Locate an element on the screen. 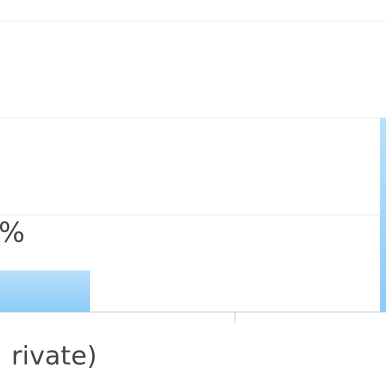 The width and height of the screenshot is (386, 386). value-label: % is located at coordinates (12, 231).